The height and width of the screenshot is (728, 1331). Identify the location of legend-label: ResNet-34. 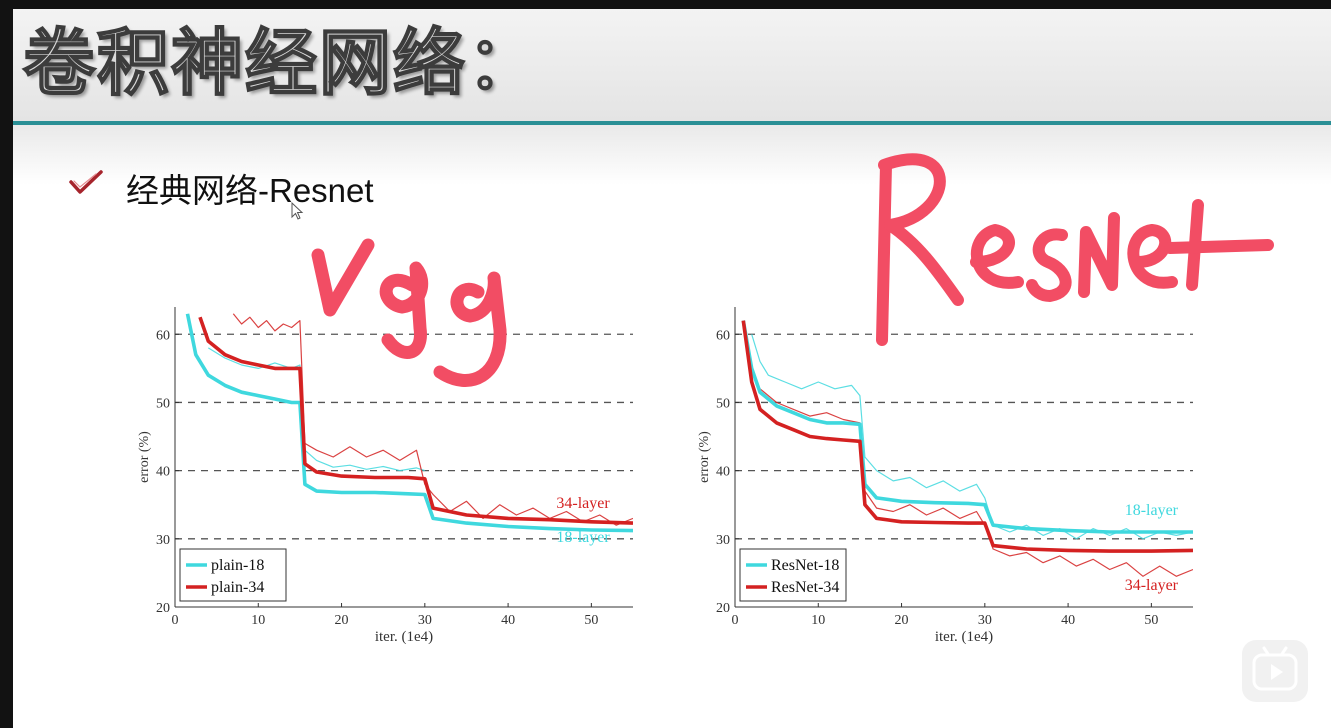
(805, 587).